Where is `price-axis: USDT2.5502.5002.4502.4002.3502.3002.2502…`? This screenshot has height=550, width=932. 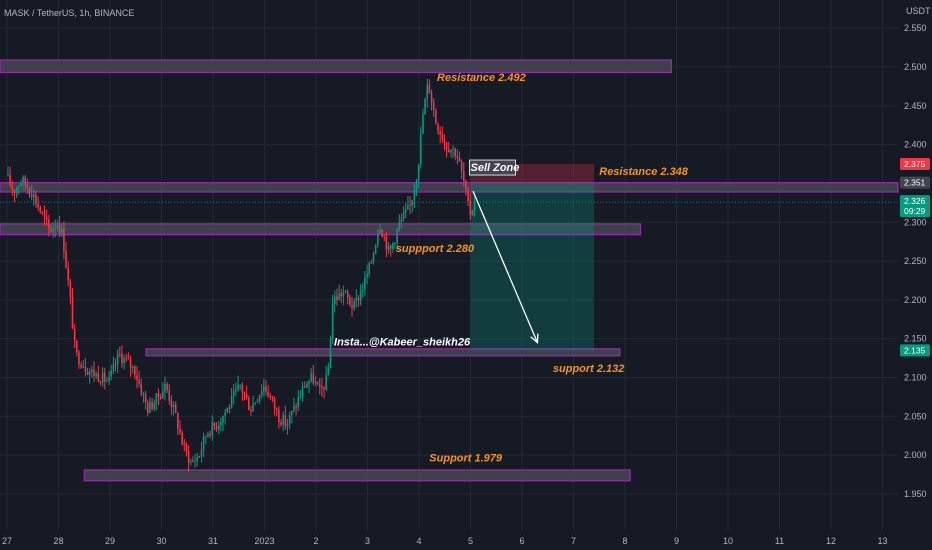
price-axis: USDT2.5502.5002.4502.4002.3502.3002.2502… is located at coordinates (915, 252).